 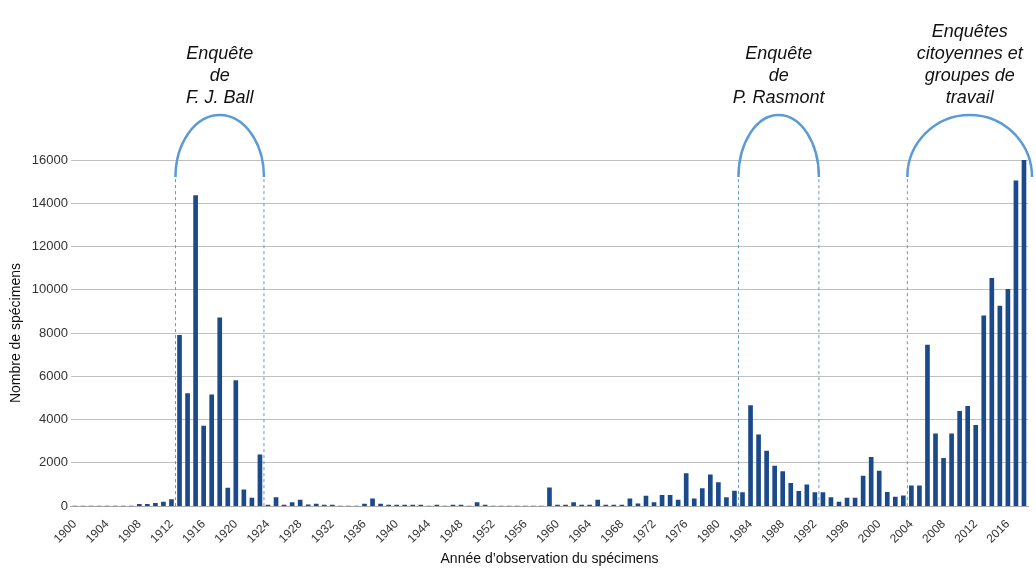 I want to click on y-tick-label: 4000, so click(x=53, y=419).